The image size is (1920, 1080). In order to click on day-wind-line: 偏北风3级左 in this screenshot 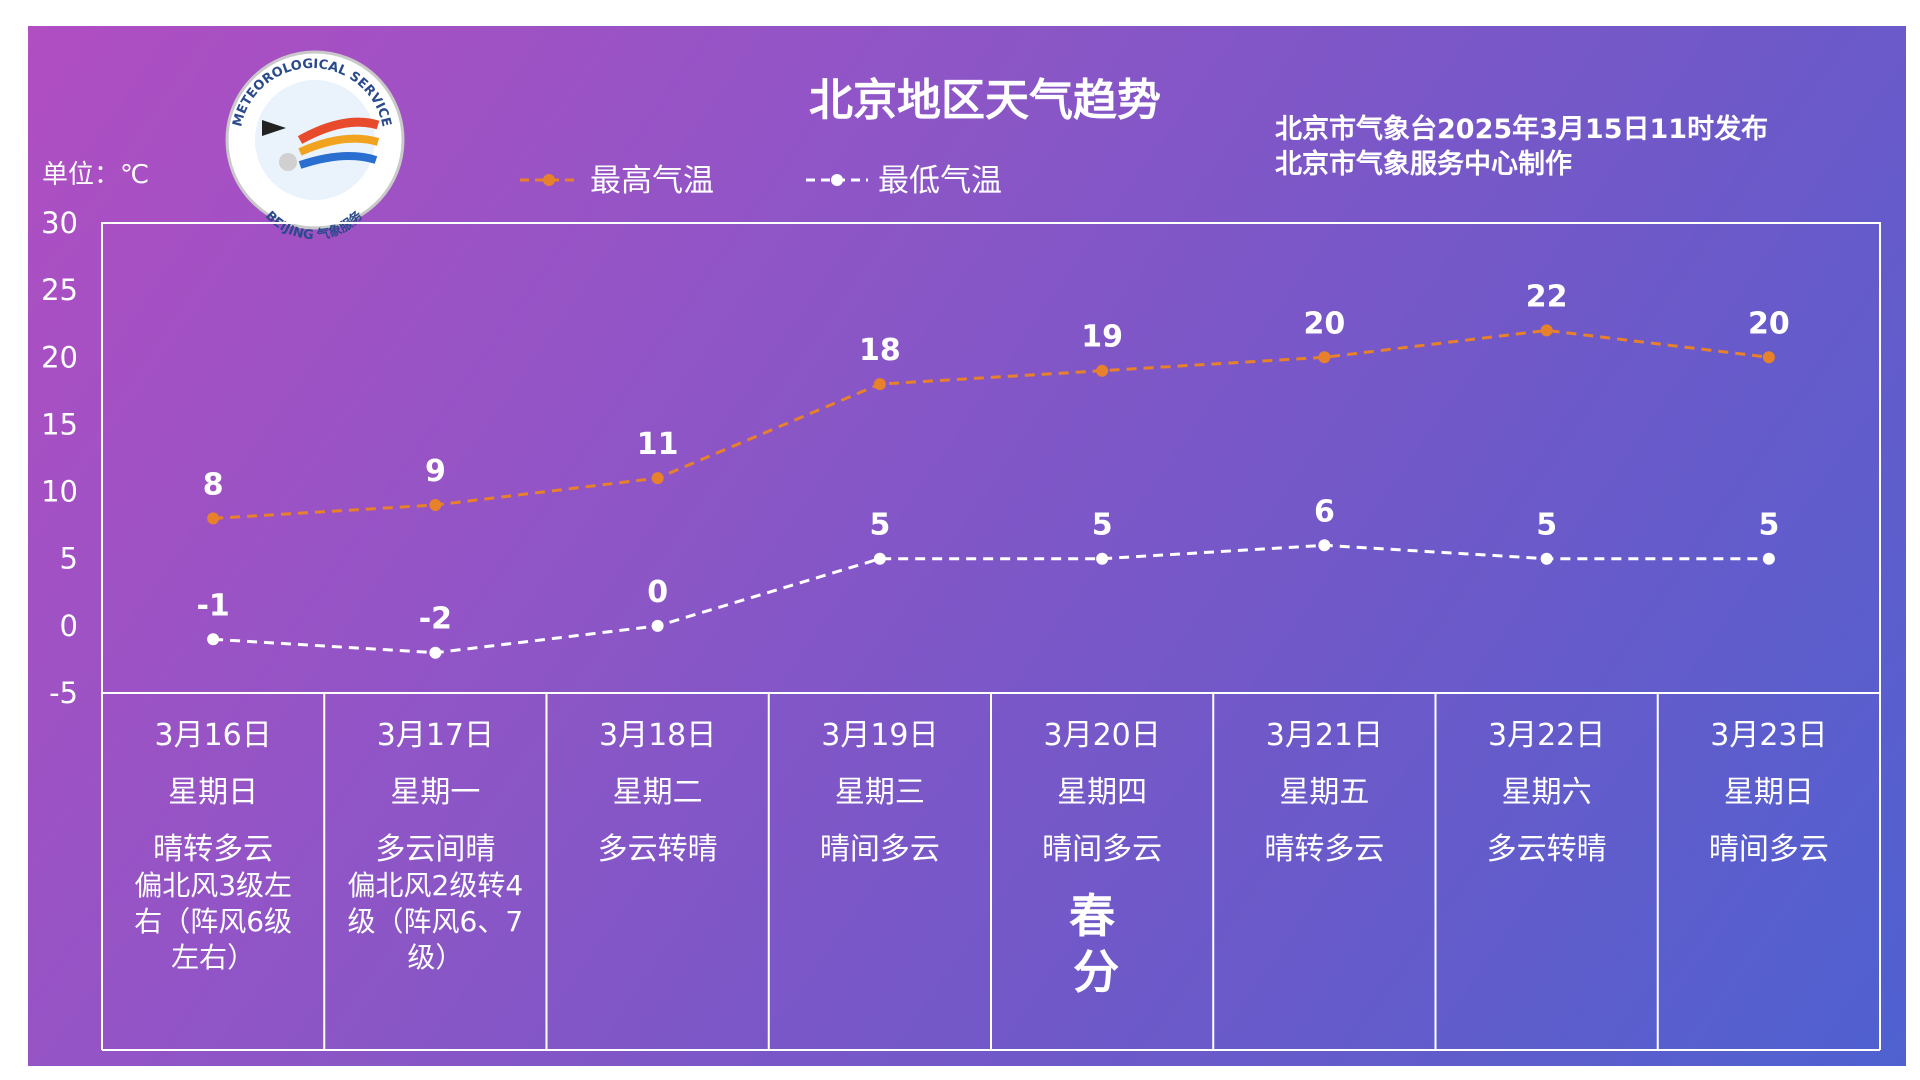, I will do `click(213, 885)`.